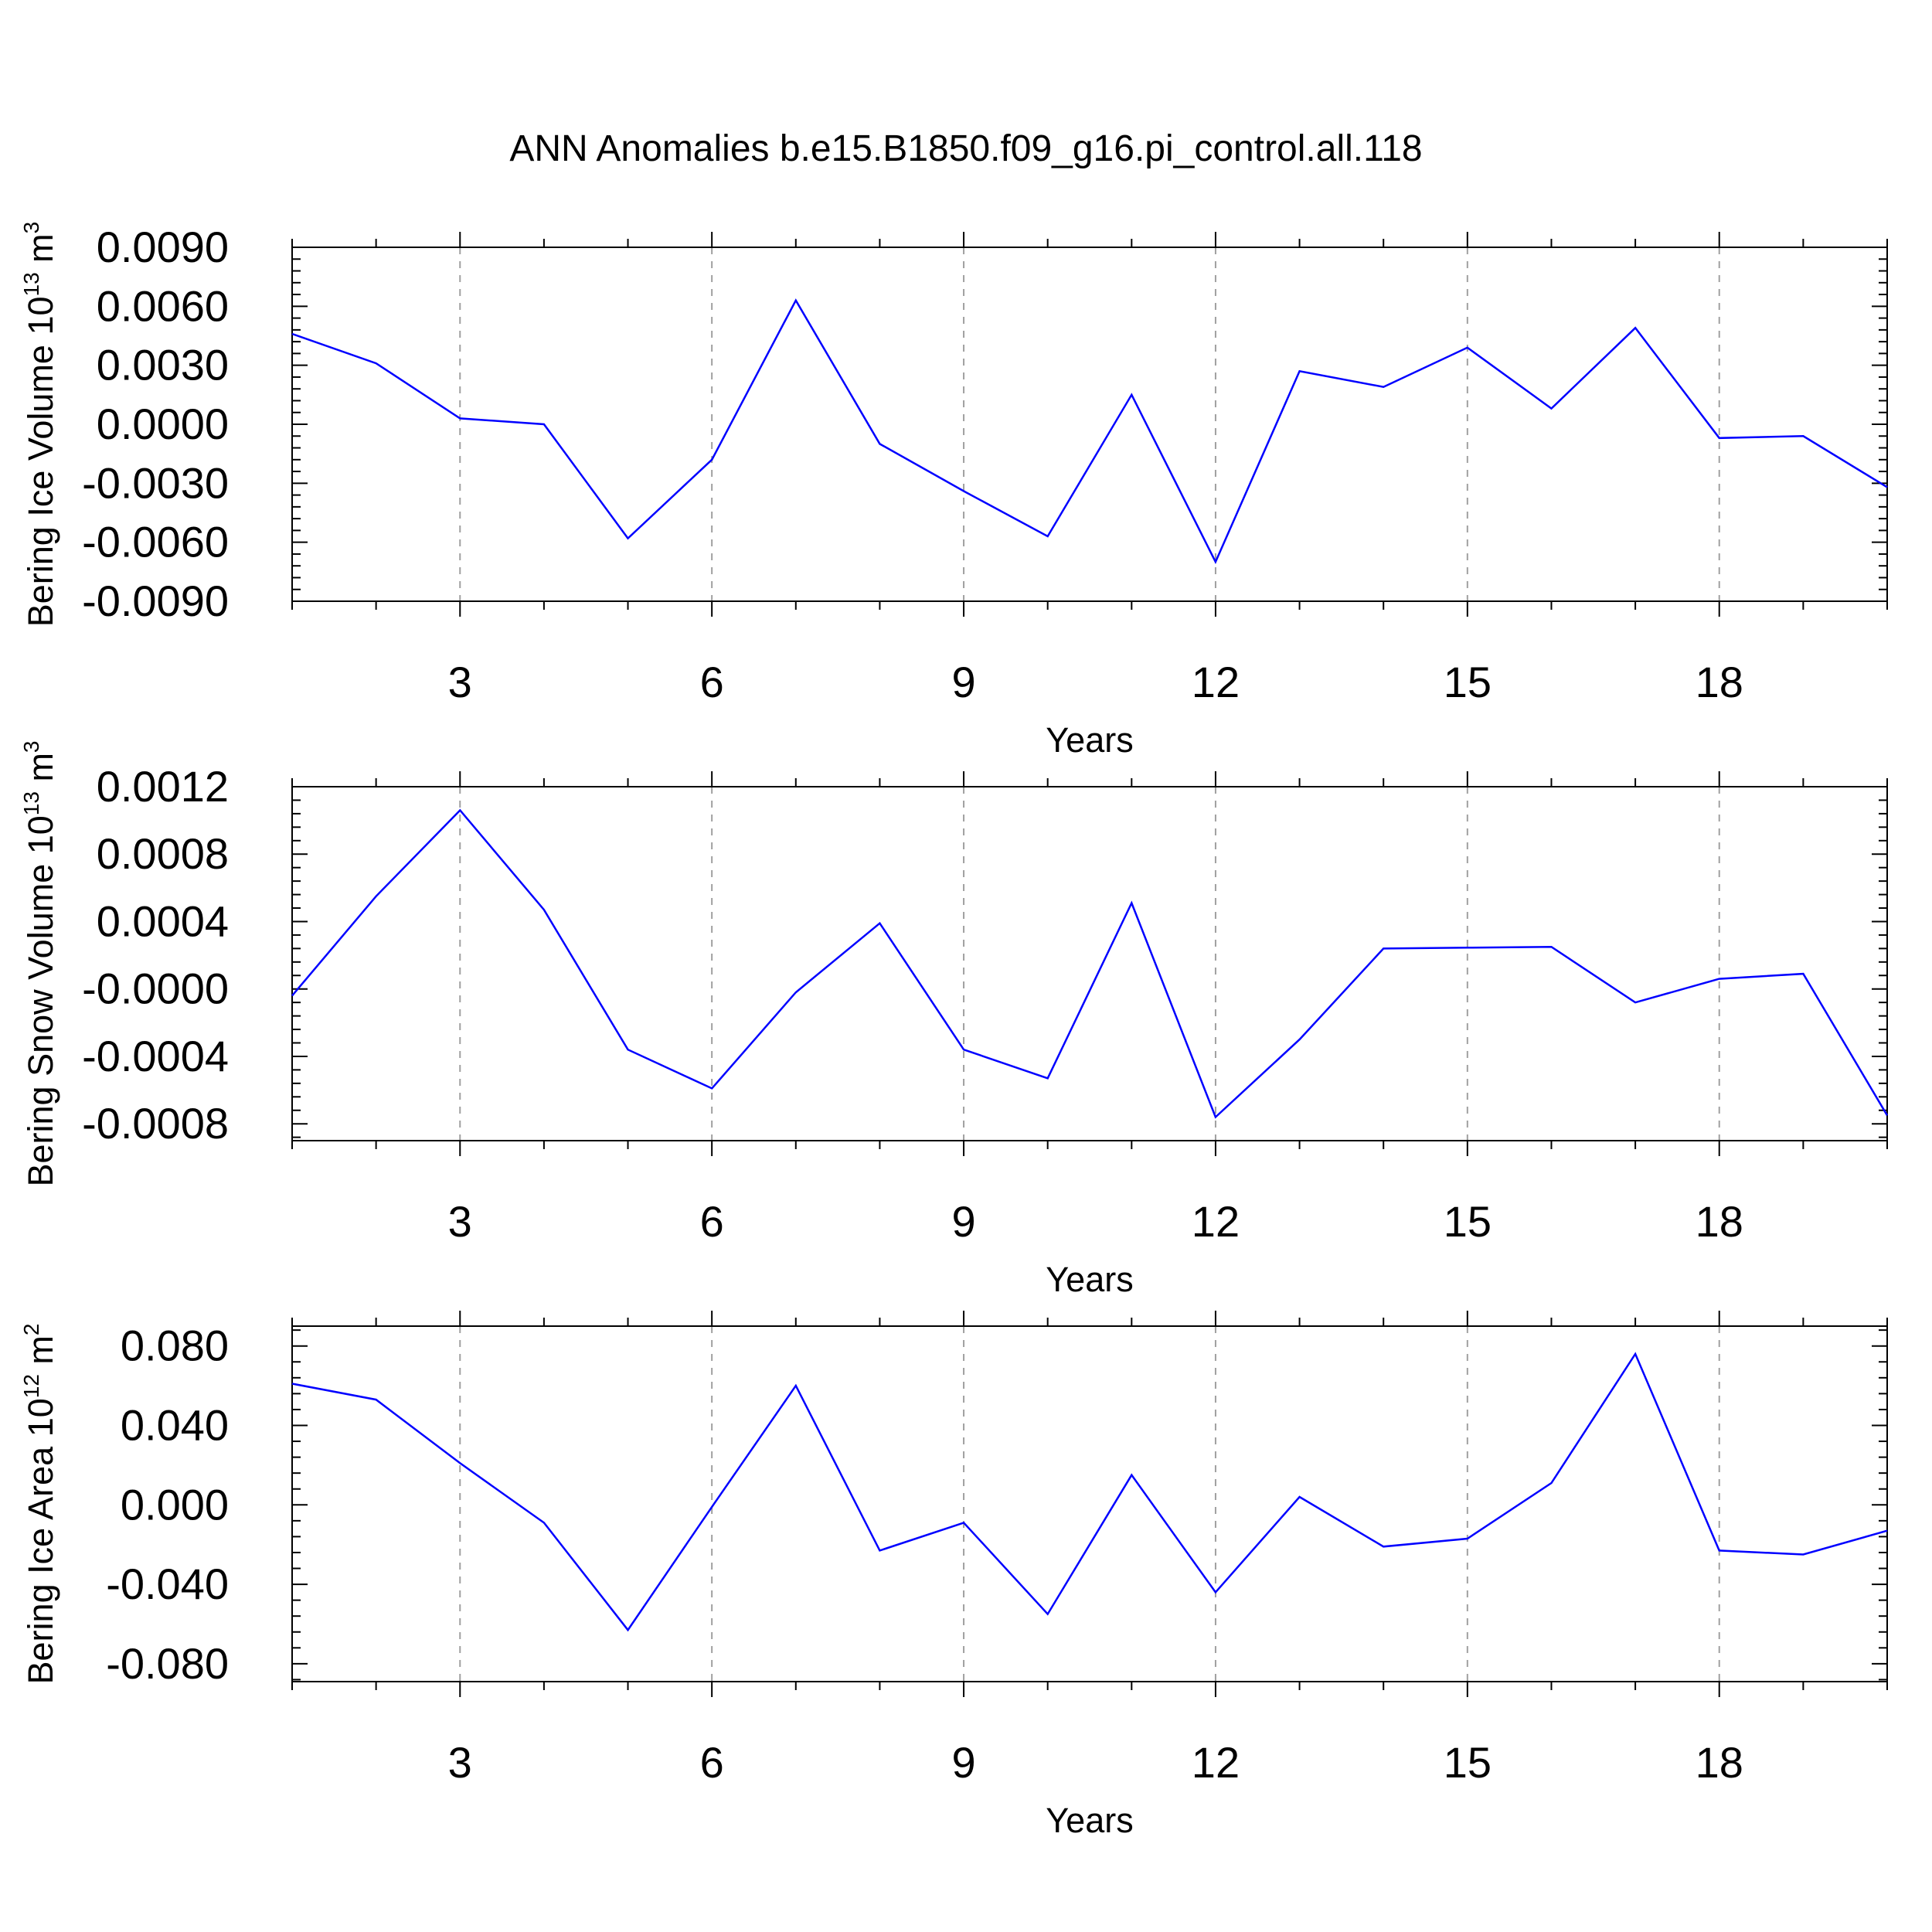 The width and height of the screenshot is (1932, 1932). I want to click on panel-1-x-tick-label: 15, so click(1468, 682).